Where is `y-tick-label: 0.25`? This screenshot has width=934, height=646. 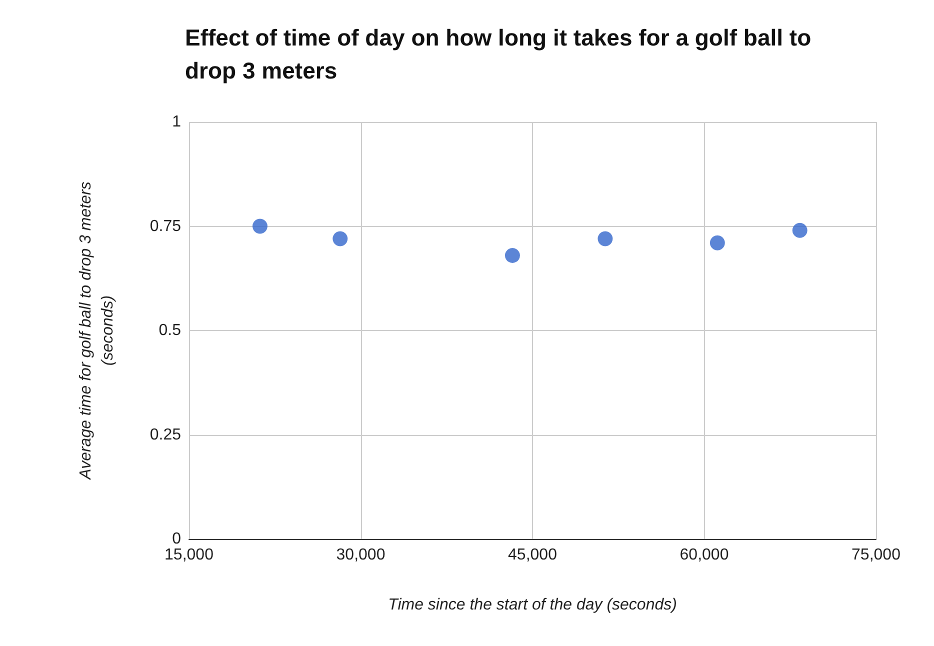 y-tick-label: 0.25 is located at coordinates (166, 435).